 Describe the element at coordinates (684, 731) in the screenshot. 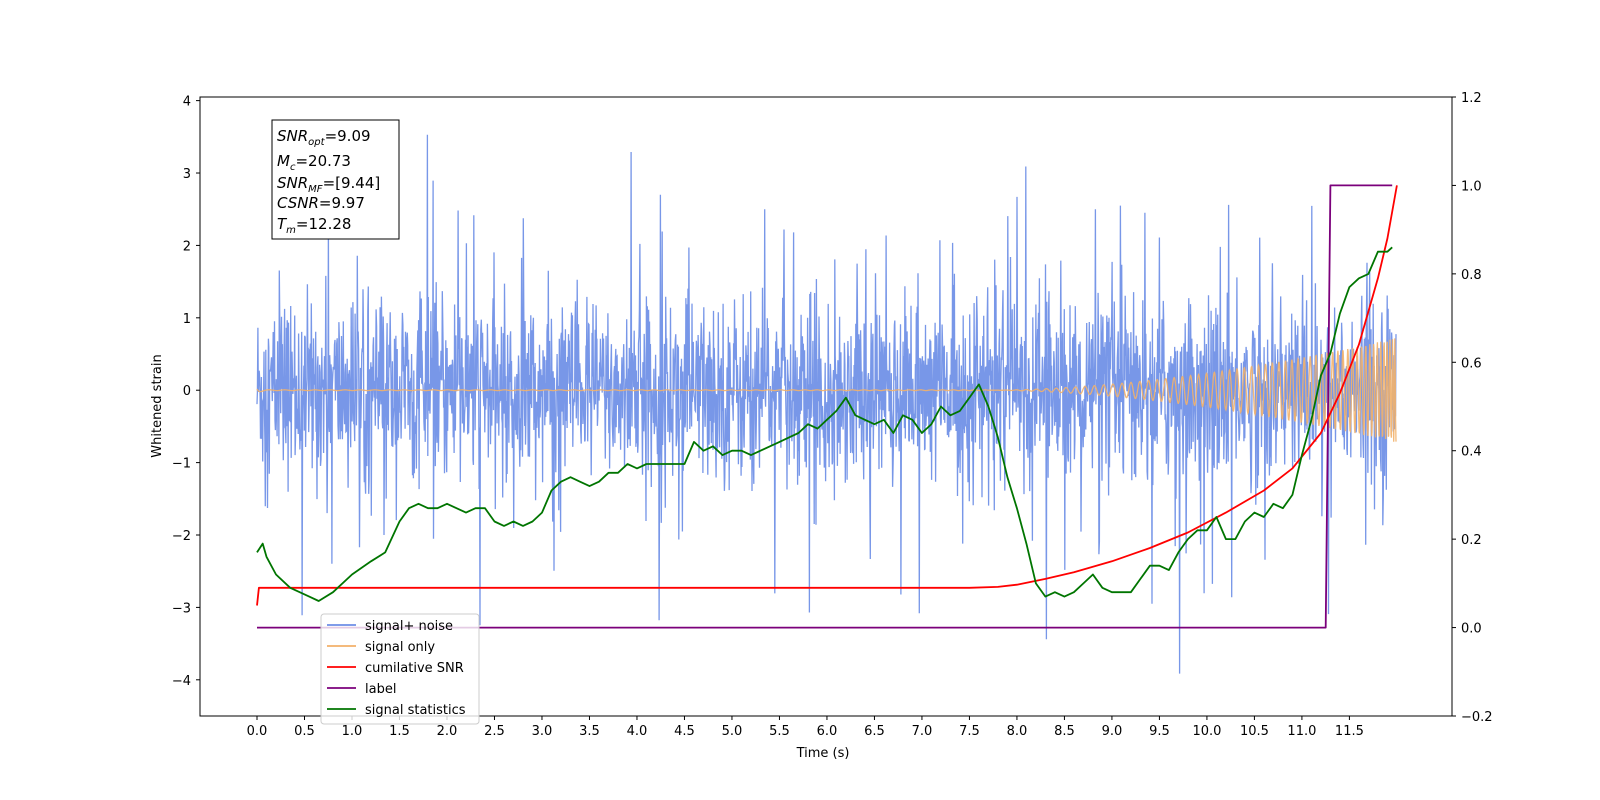

I see `x-tick-label: 4.5` at that location.